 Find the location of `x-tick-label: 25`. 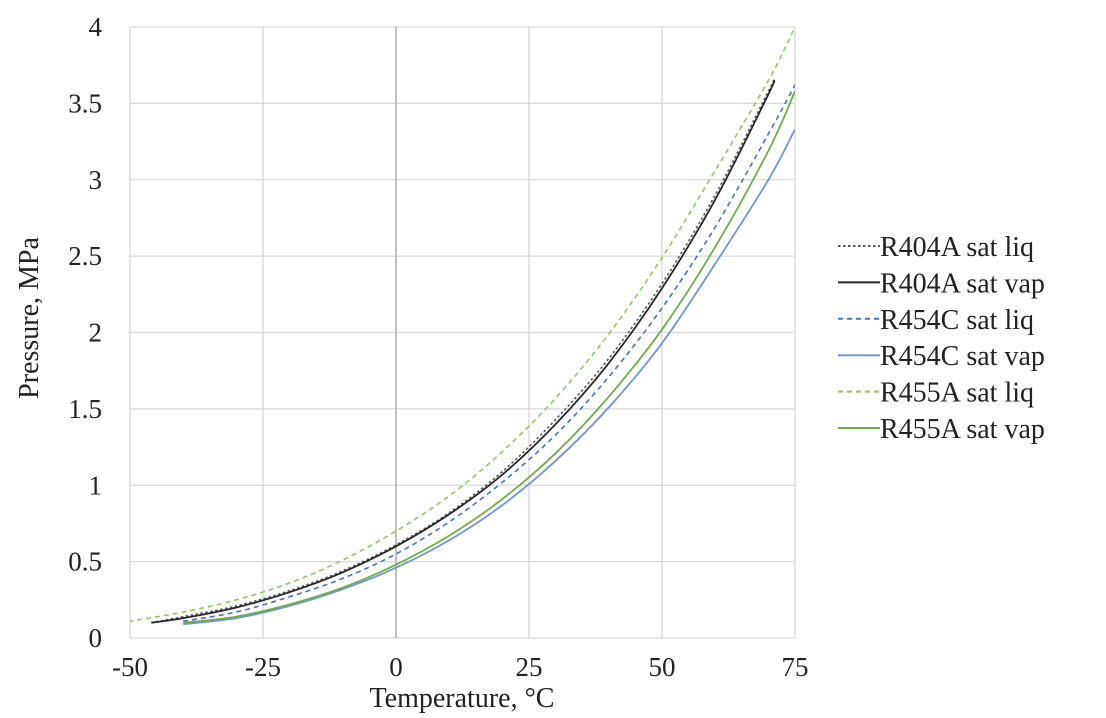

x-tick-label: 25 is located at coordinates (529, 667).